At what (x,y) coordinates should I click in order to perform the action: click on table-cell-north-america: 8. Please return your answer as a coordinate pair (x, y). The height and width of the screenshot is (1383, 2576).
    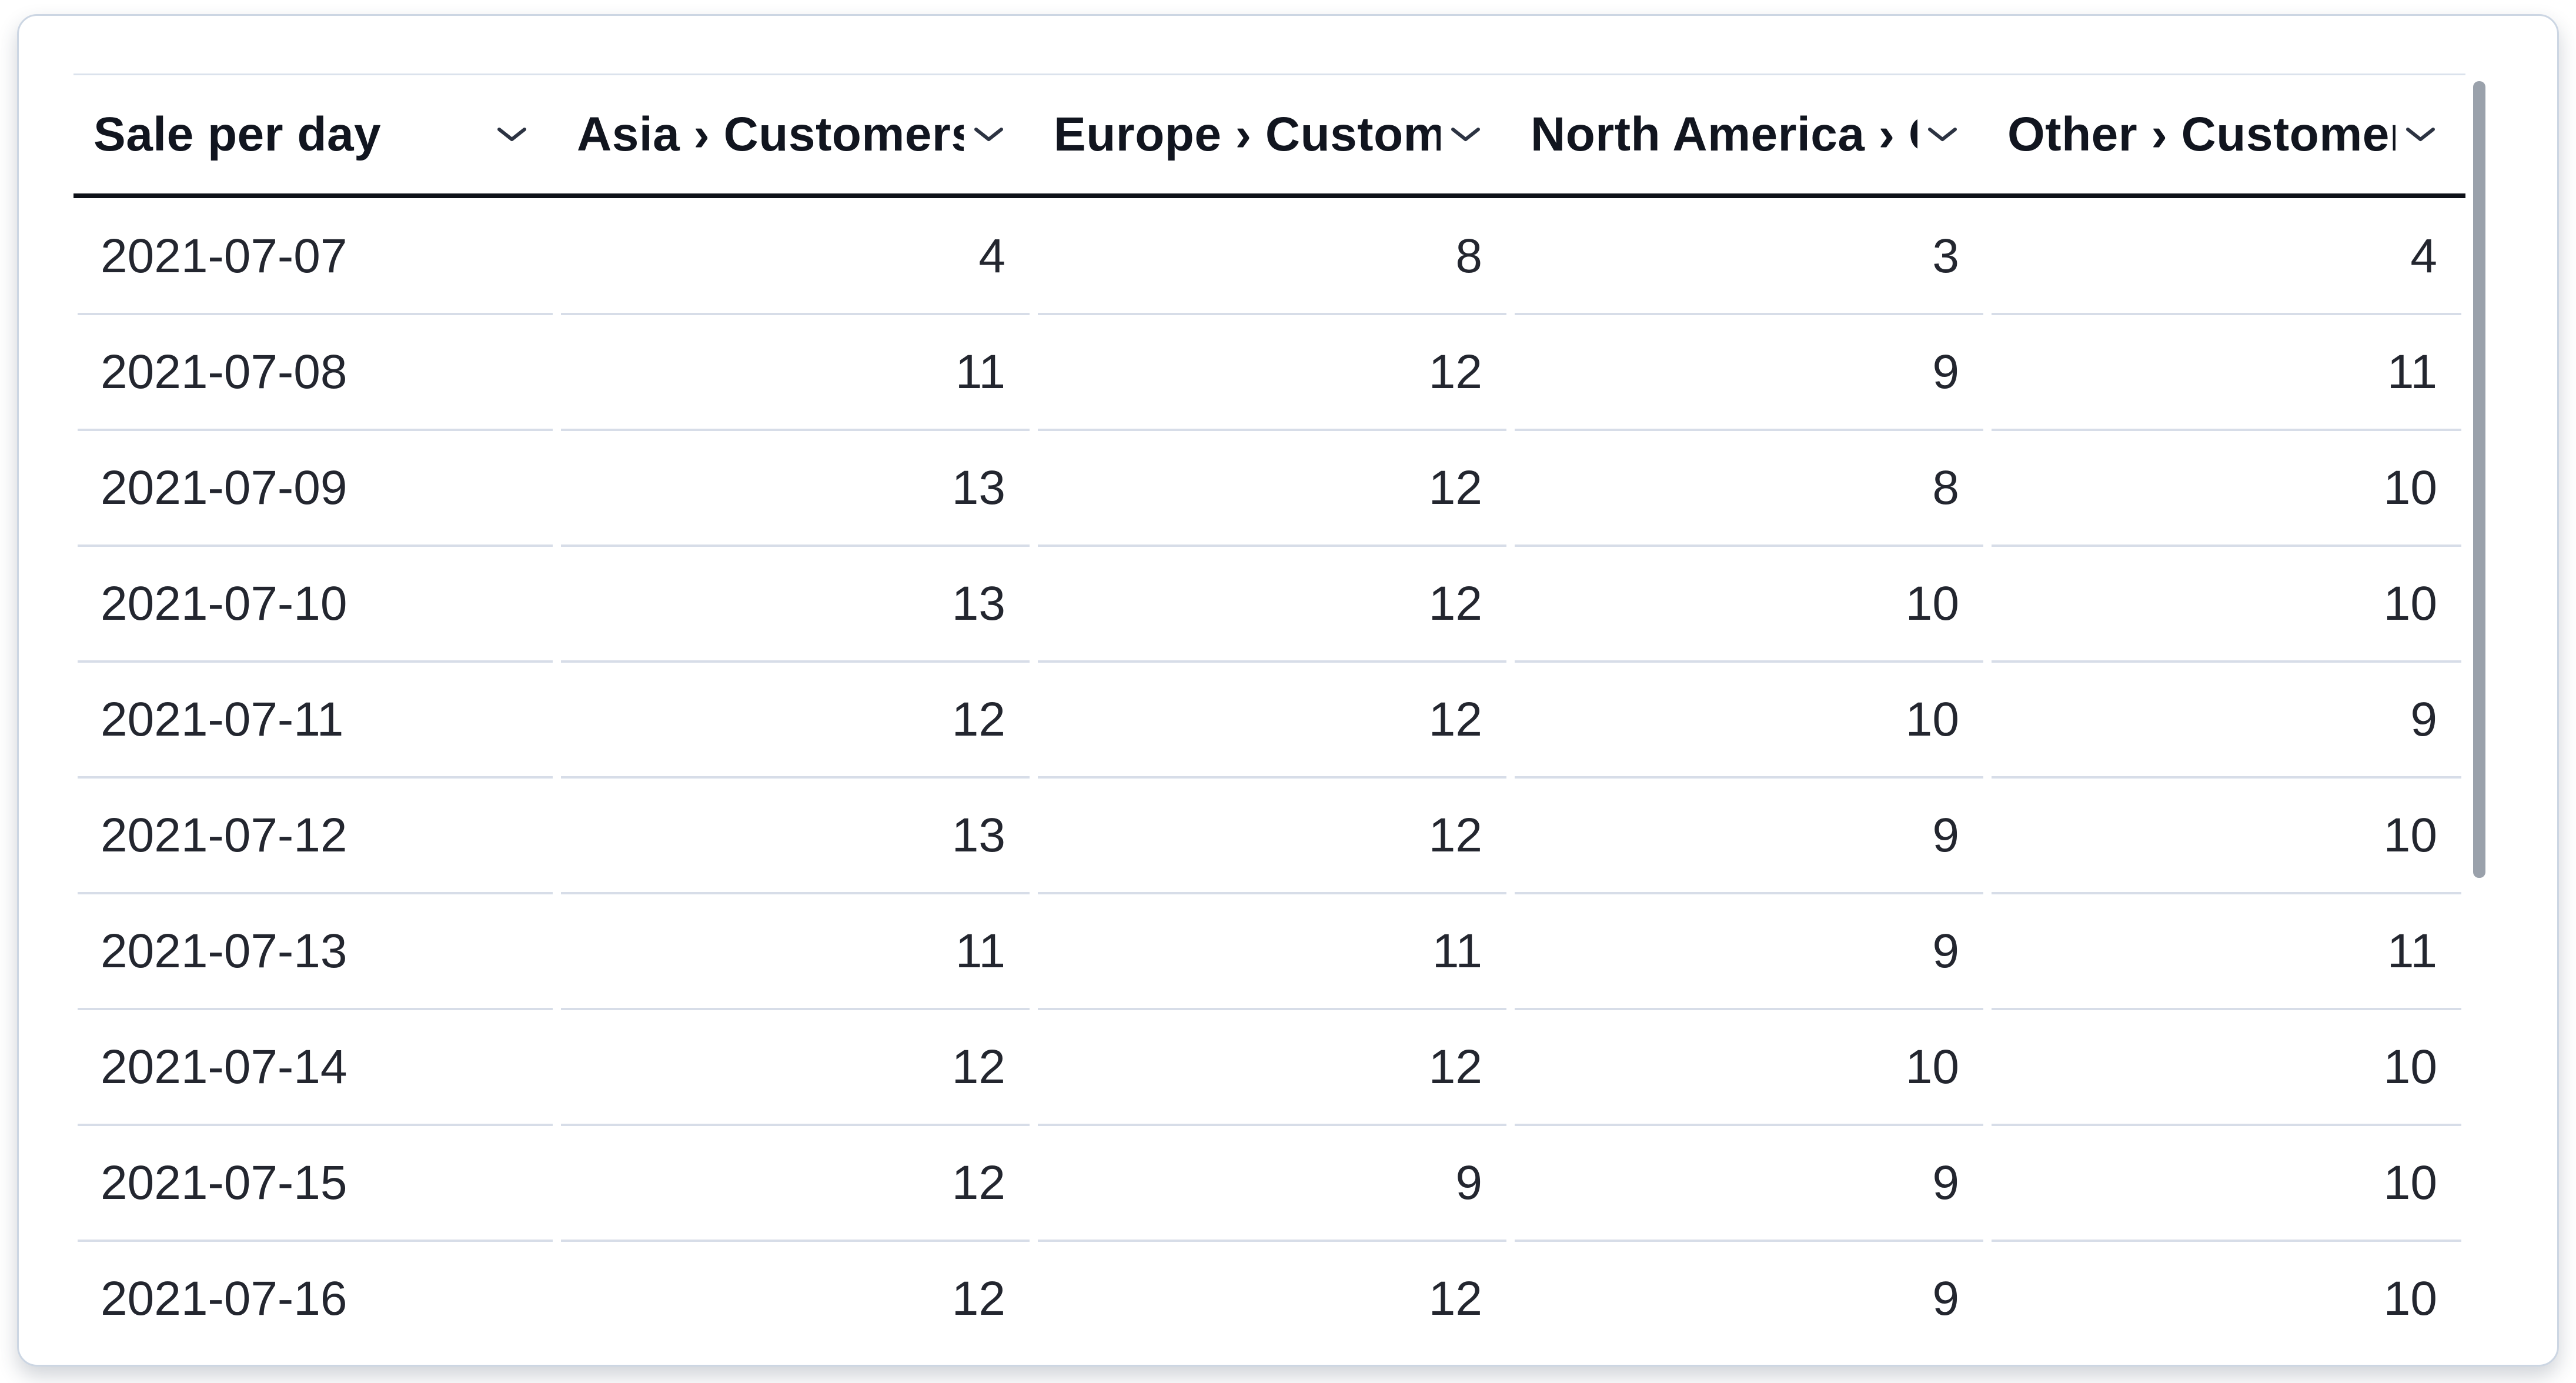
    Looking at the image, I should click on (1749, 487).